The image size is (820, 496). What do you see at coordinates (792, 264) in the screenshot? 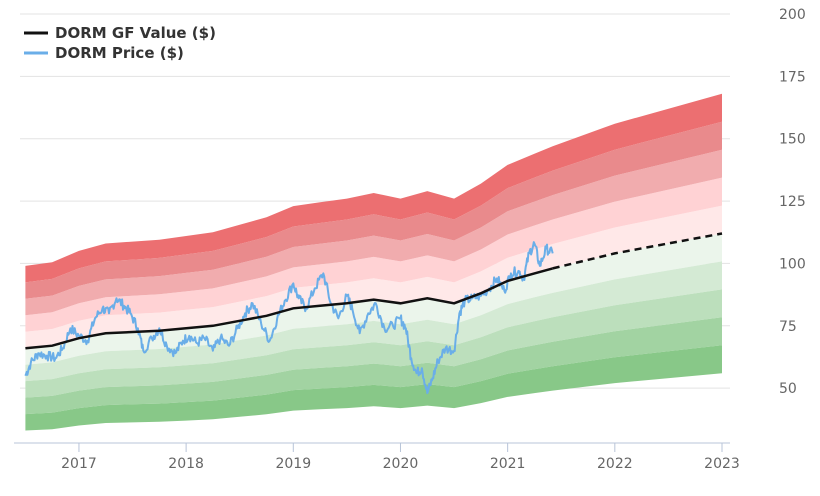
I see `y-tick-label: 100` at bounding box center [792, 264].